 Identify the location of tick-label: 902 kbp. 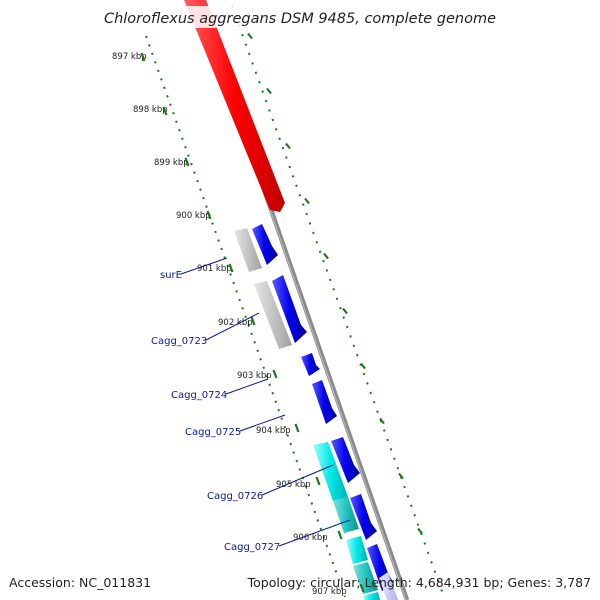
(235, 323).